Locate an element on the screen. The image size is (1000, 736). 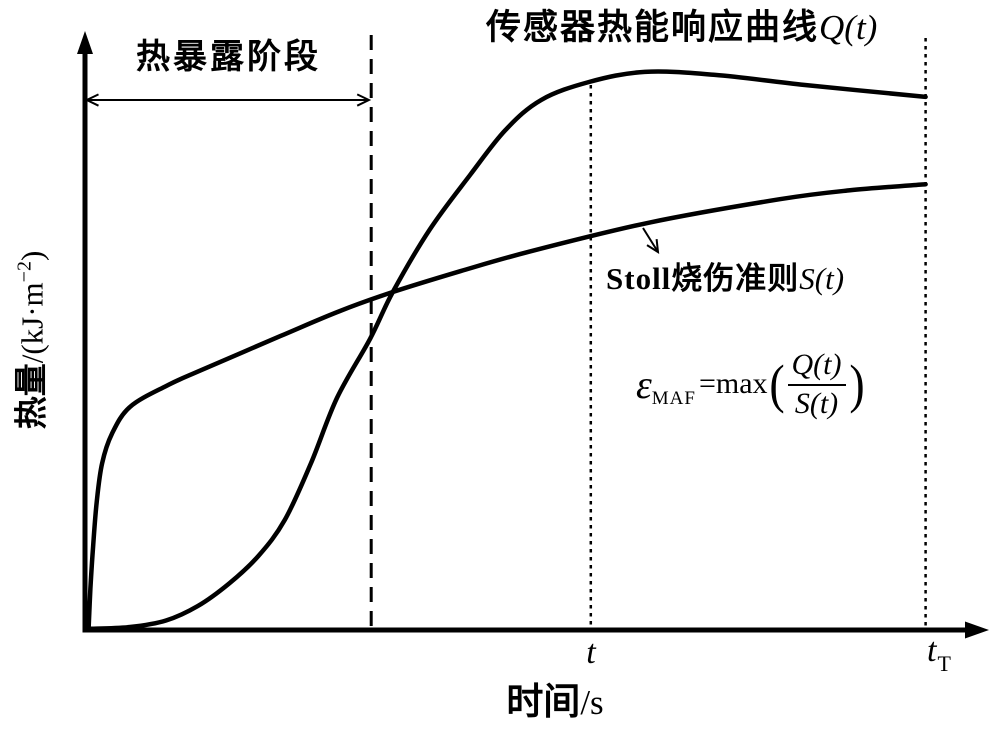
formula-equals-max: =max is located at coordinates (733, 384).